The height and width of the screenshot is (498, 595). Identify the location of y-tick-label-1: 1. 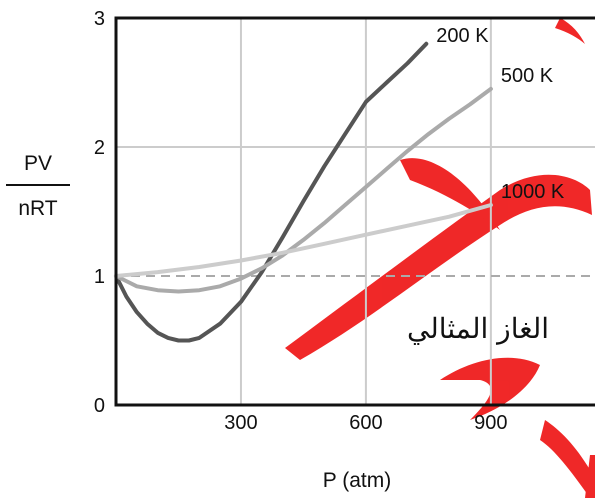
(99, 277).